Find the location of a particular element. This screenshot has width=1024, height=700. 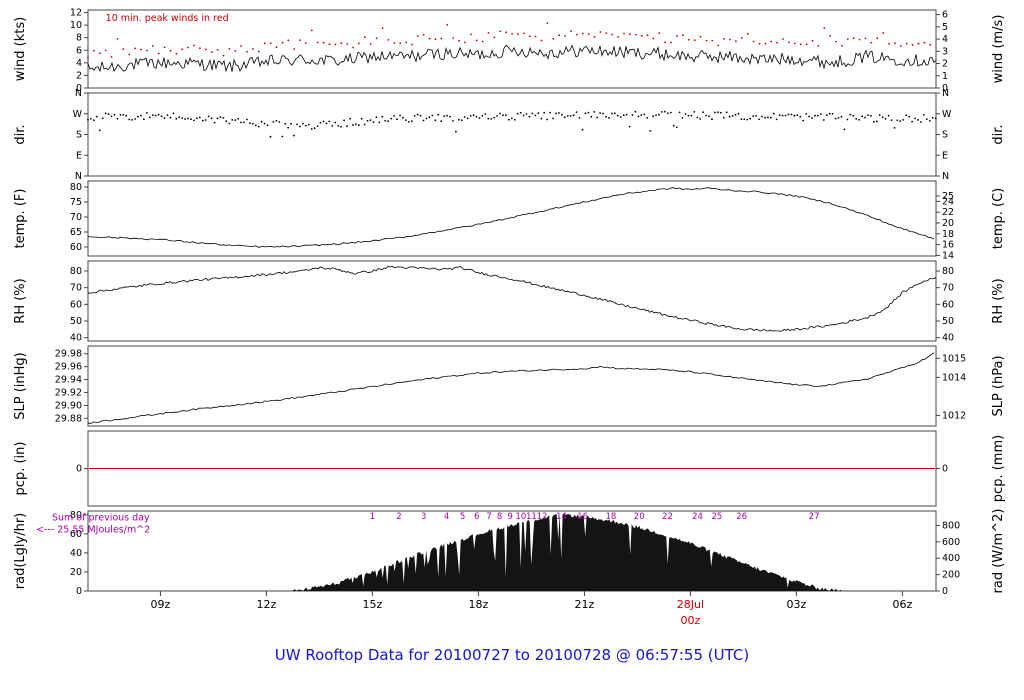

ylabel-right: SLP (hPa) is located at coordinates (998, 385).